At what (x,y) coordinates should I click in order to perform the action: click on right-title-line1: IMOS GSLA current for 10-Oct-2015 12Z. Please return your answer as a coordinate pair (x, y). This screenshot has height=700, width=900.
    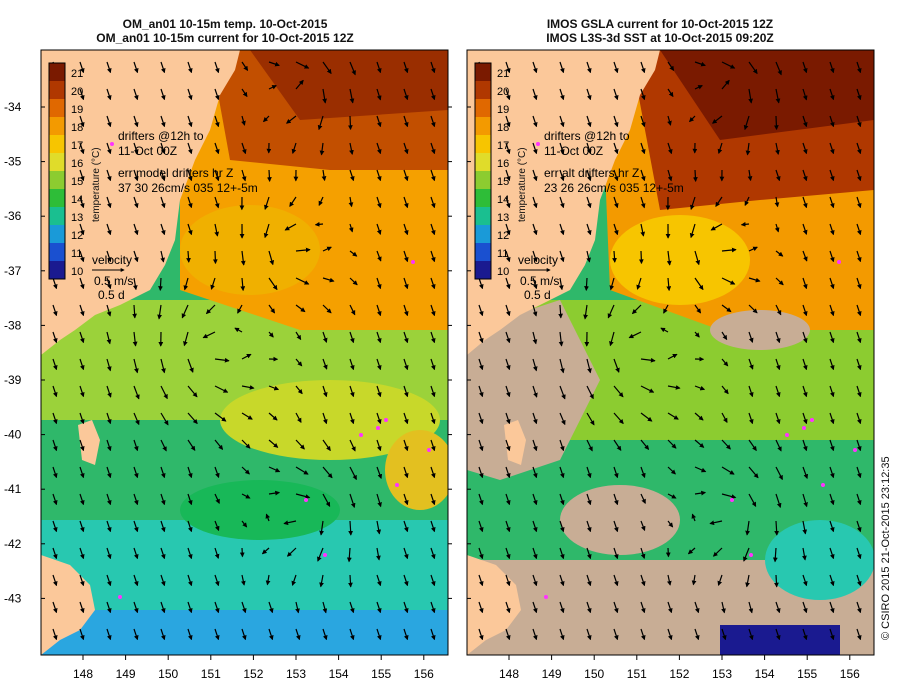
    Looking at the image, I should click on (660, 24).